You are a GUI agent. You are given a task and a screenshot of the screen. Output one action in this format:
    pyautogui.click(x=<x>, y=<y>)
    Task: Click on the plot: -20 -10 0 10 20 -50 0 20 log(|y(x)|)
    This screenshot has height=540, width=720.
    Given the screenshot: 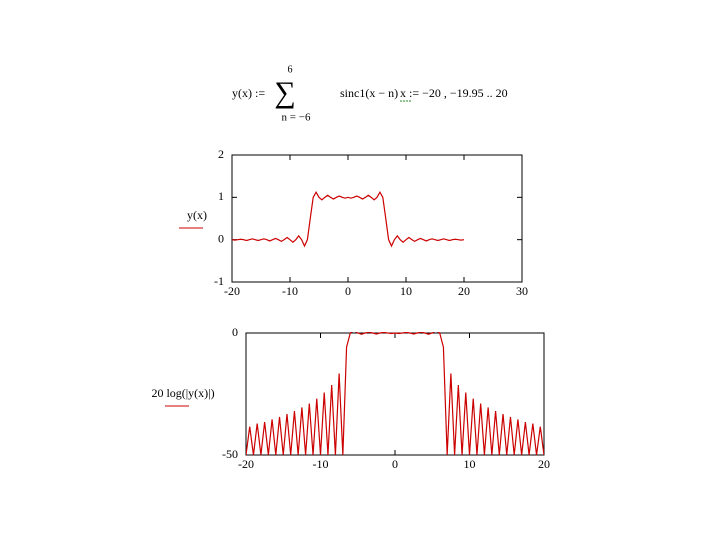 What is the action you would take?
    pyautogui.click(x=350, y=398)
    